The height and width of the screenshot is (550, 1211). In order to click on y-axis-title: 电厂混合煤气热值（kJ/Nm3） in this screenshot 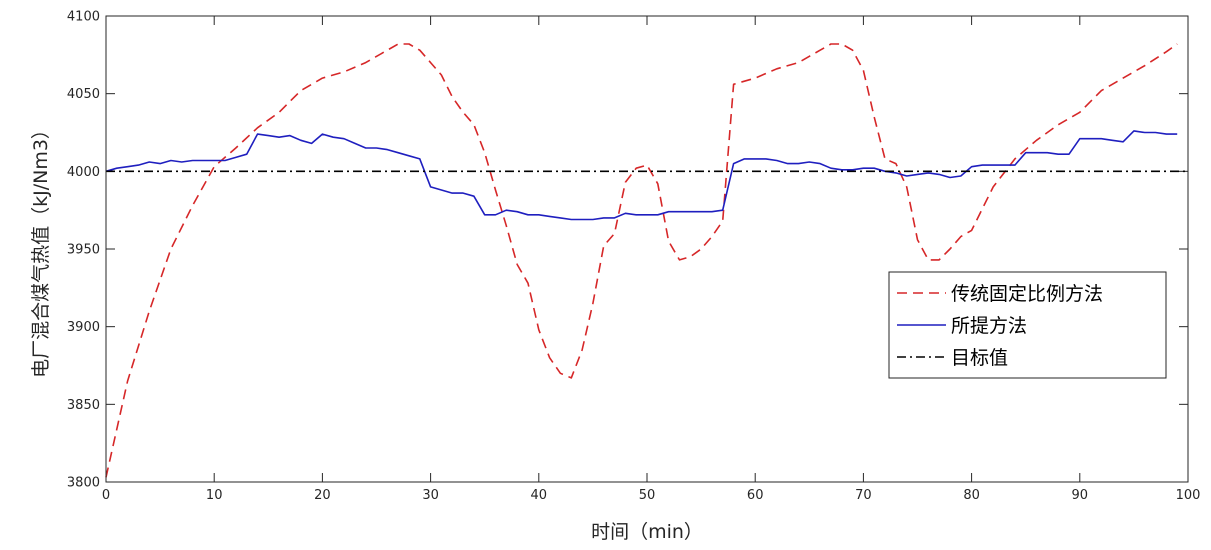, I will do `click(41, 249)`.